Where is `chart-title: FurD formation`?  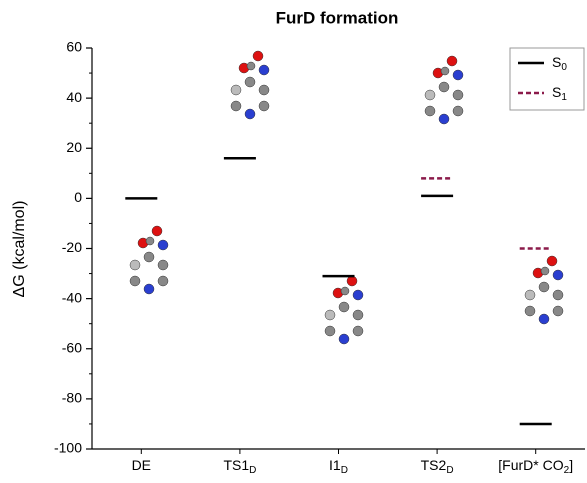
chart-title: FurD formation is located at coordinates (337, 17).